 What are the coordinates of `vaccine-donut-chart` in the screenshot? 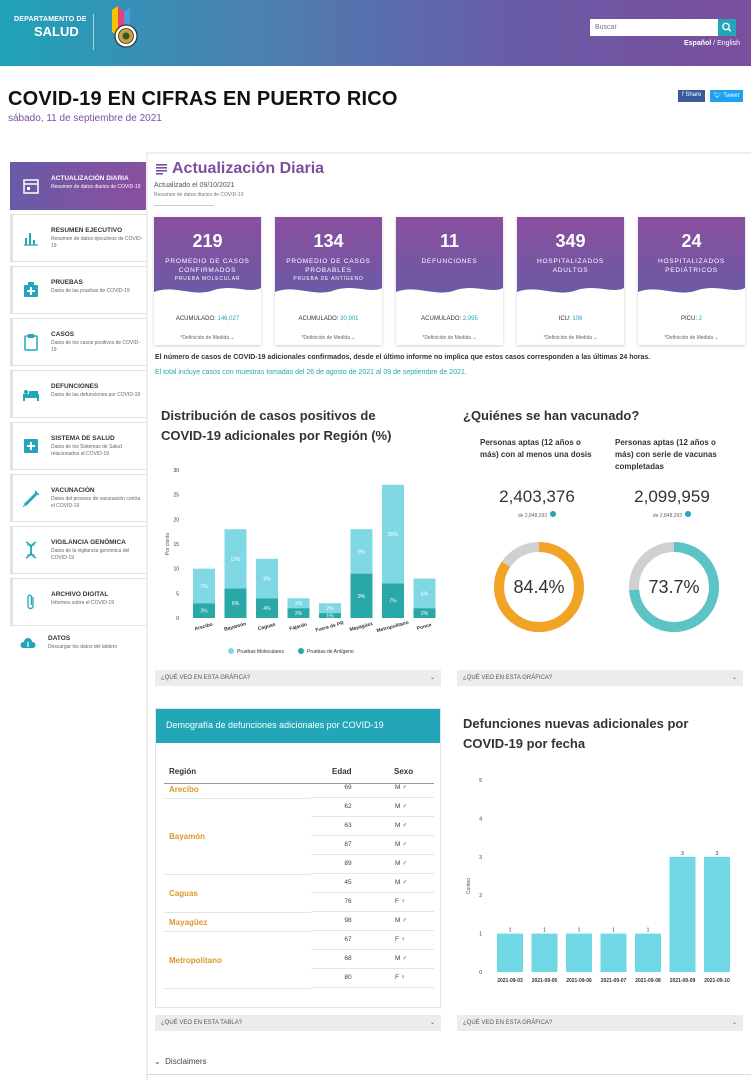 It's located at (674, 587).